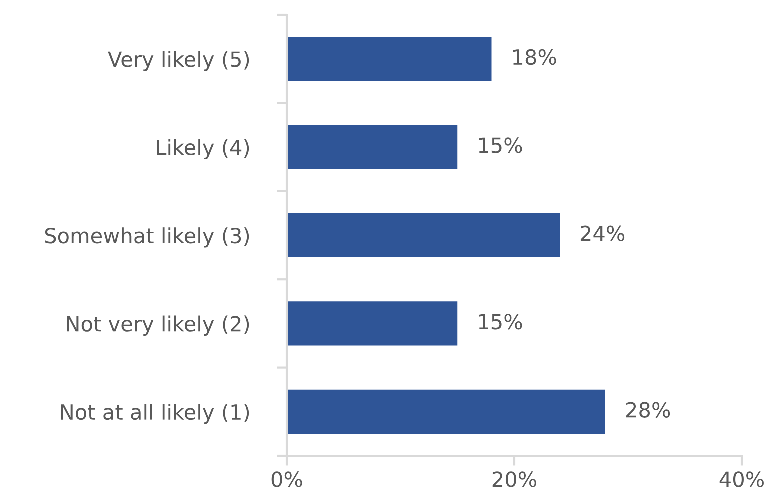  I want to click on x-tick-label: 0%, so click(287, 480).